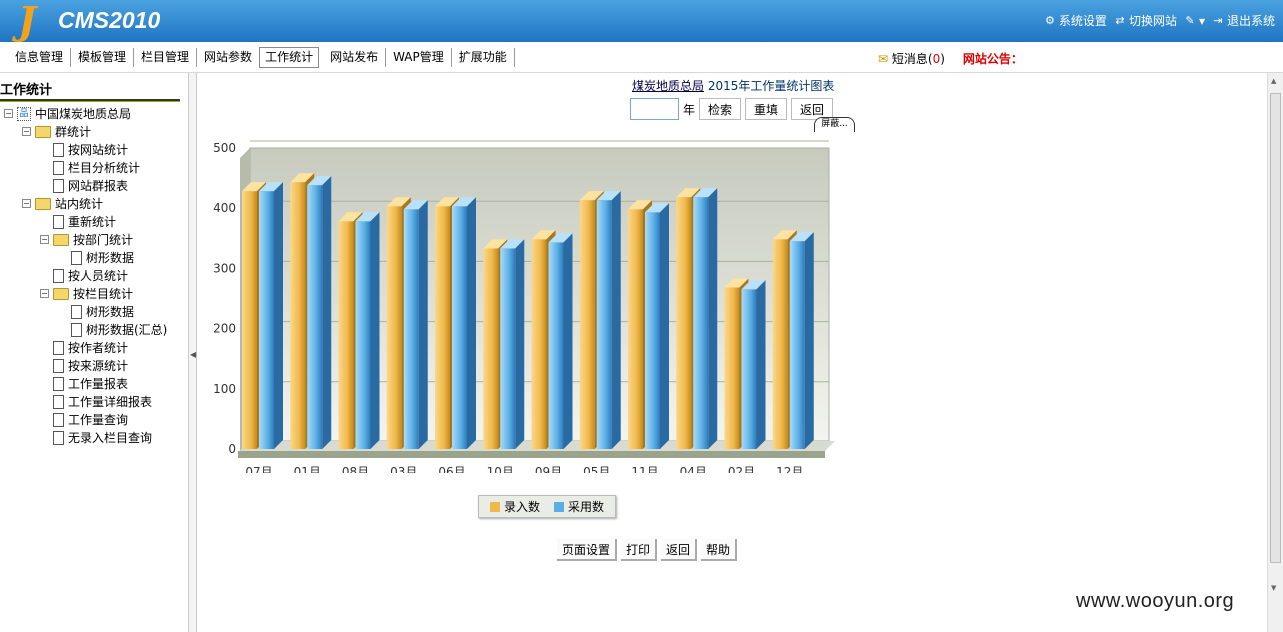 Image resolution: width=1283 pixels, height=632 pixels. Describe the element at coordinates (224, 329) in the screenshot. I see `y-tick-label: 200` at that location.